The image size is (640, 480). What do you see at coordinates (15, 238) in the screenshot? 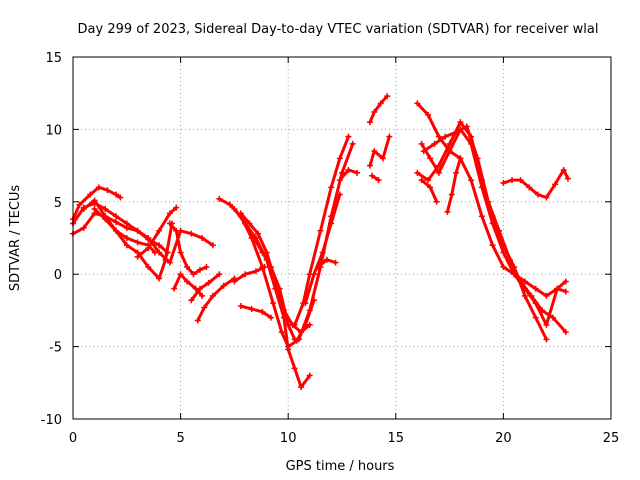
I see `y-axis-label: SDTVAR / TECUs` at bounding box center [15, 238].